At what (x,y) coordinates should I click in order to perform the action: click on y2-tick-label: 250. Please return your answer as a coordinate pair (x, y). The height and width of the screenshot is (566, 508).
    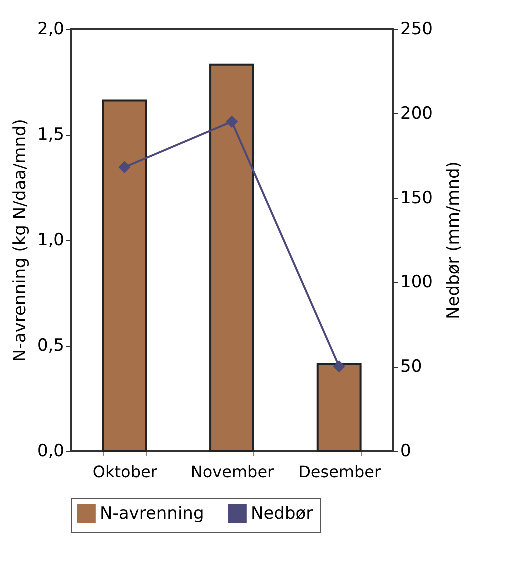
    Looking at the image, I should click on (416, 30).